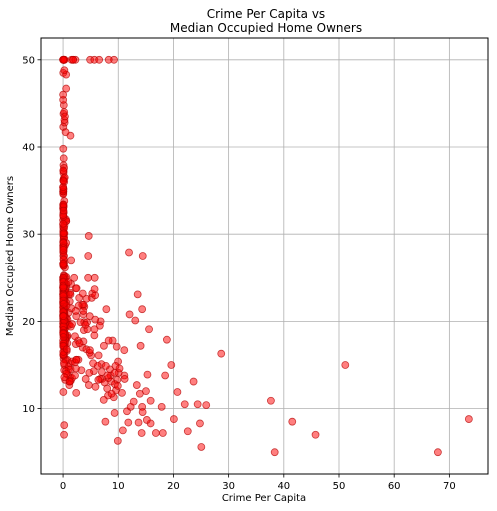  I want to click on x-tick-label: 20, so click(173, 486).